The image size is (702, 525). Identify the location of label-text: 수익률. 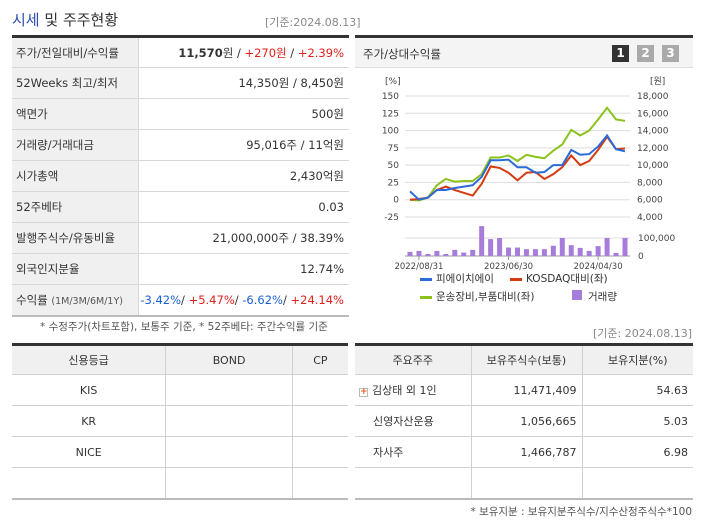
(32, 299).